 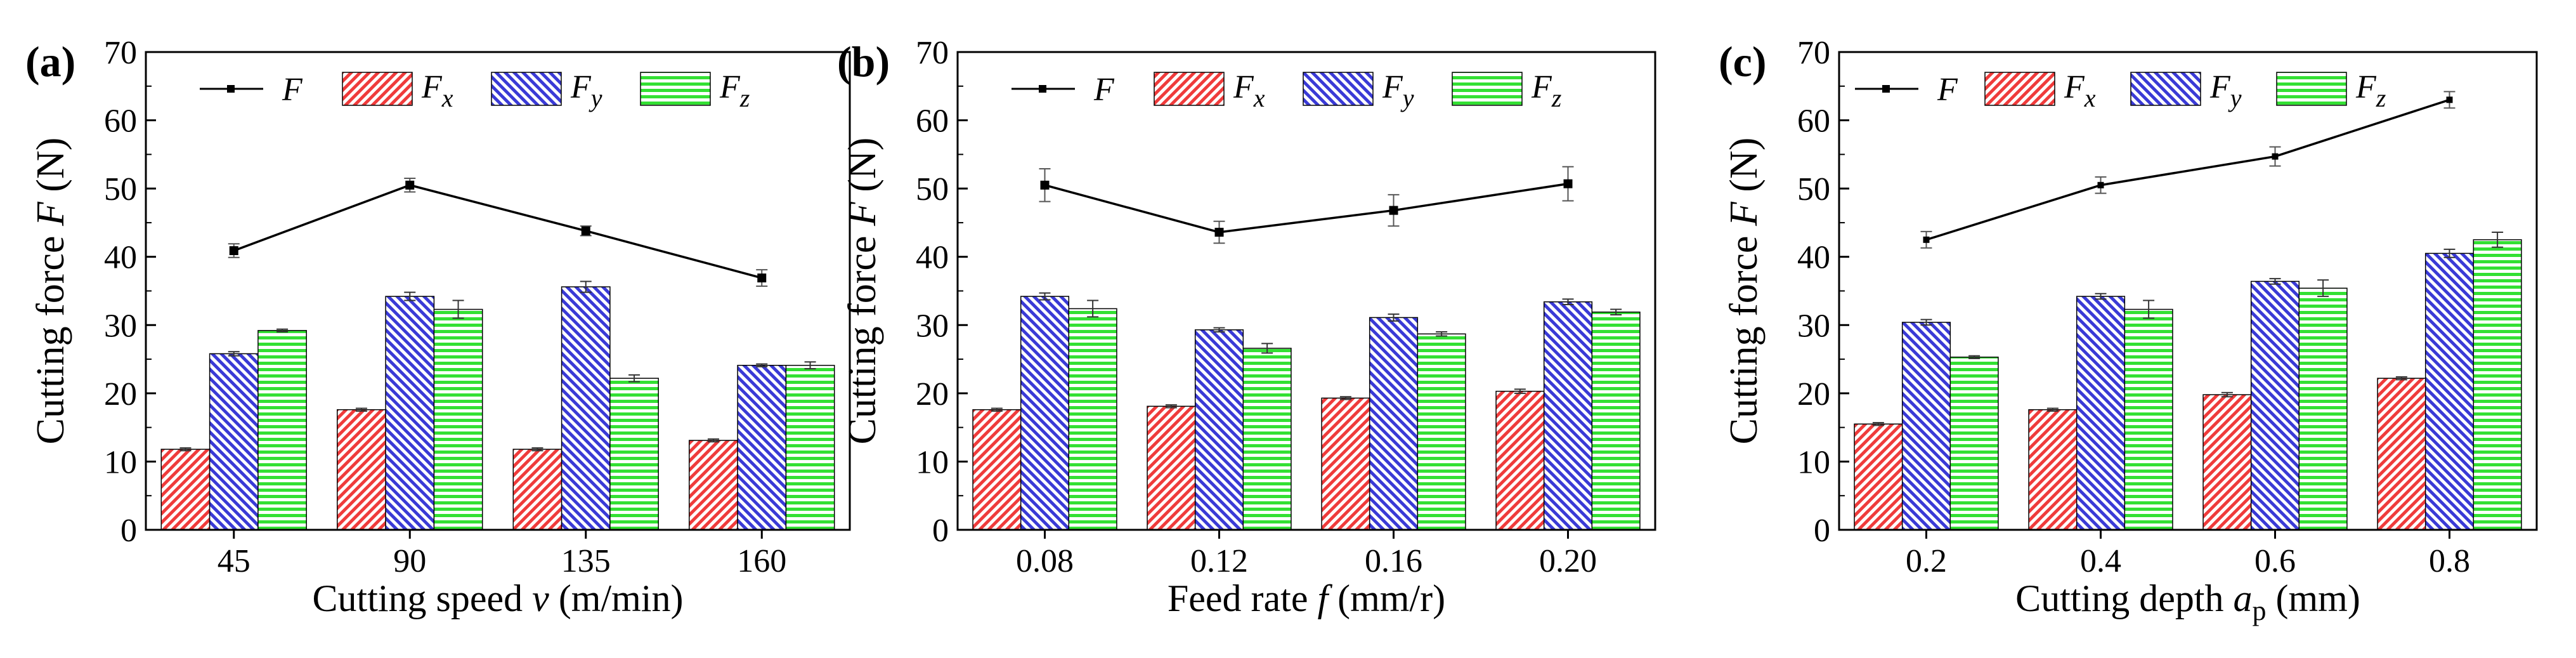 What do you see at coordinates (1557, 98) in the screenshot?
I see `legend-label-sub: z` at bounding box center [1557, 98].